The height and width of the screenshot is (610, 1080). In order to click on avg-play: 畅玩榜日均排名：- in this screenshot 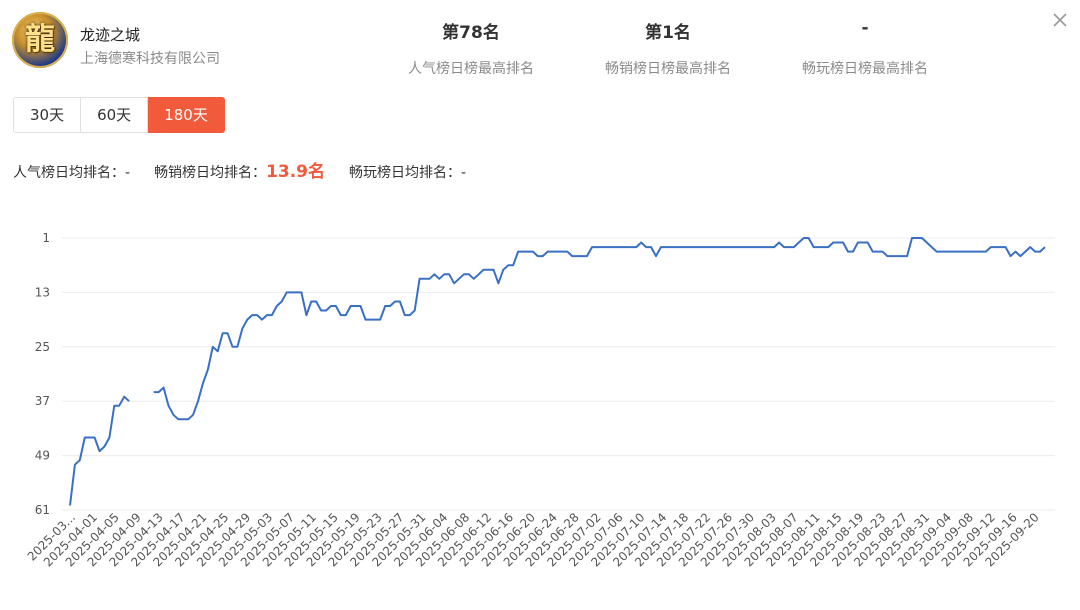, I will do `click(407, 172)`.